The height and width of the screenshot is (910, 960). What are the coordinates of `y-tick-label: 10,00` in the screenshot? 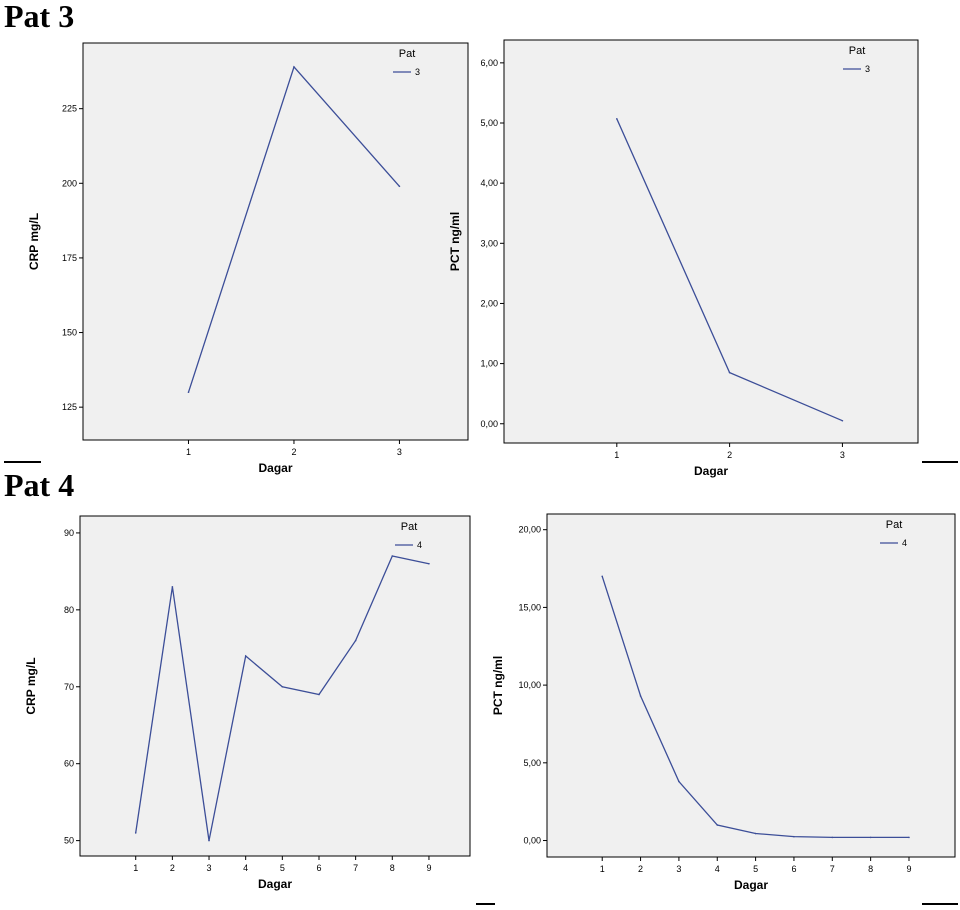 It's located at (529, 685).